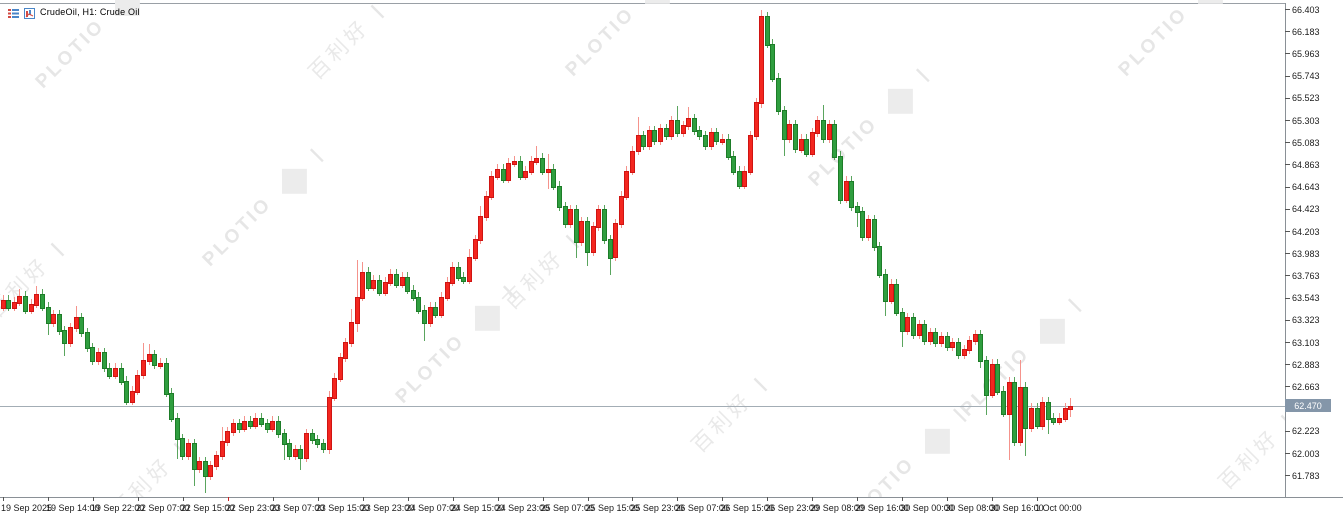 The height and width of the screenshot is (520, 1343). Describe the element at coordinates (1306, 386) in the screenshot. I see `price-axis-label: 62.663` at that location.